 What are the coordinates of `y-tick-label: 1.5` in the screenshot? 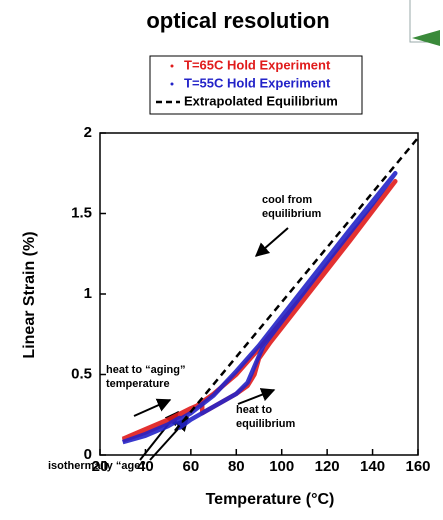 It's located at (81, 212).